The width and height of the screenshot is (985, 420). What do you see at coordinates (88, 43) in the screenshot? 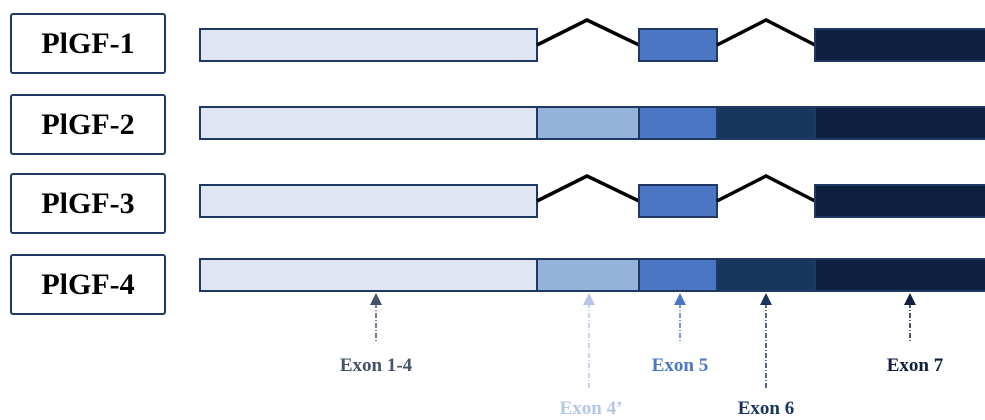
I see `isoform-label-plgf-1: PlGF-1` at bounding box center [88, 43].